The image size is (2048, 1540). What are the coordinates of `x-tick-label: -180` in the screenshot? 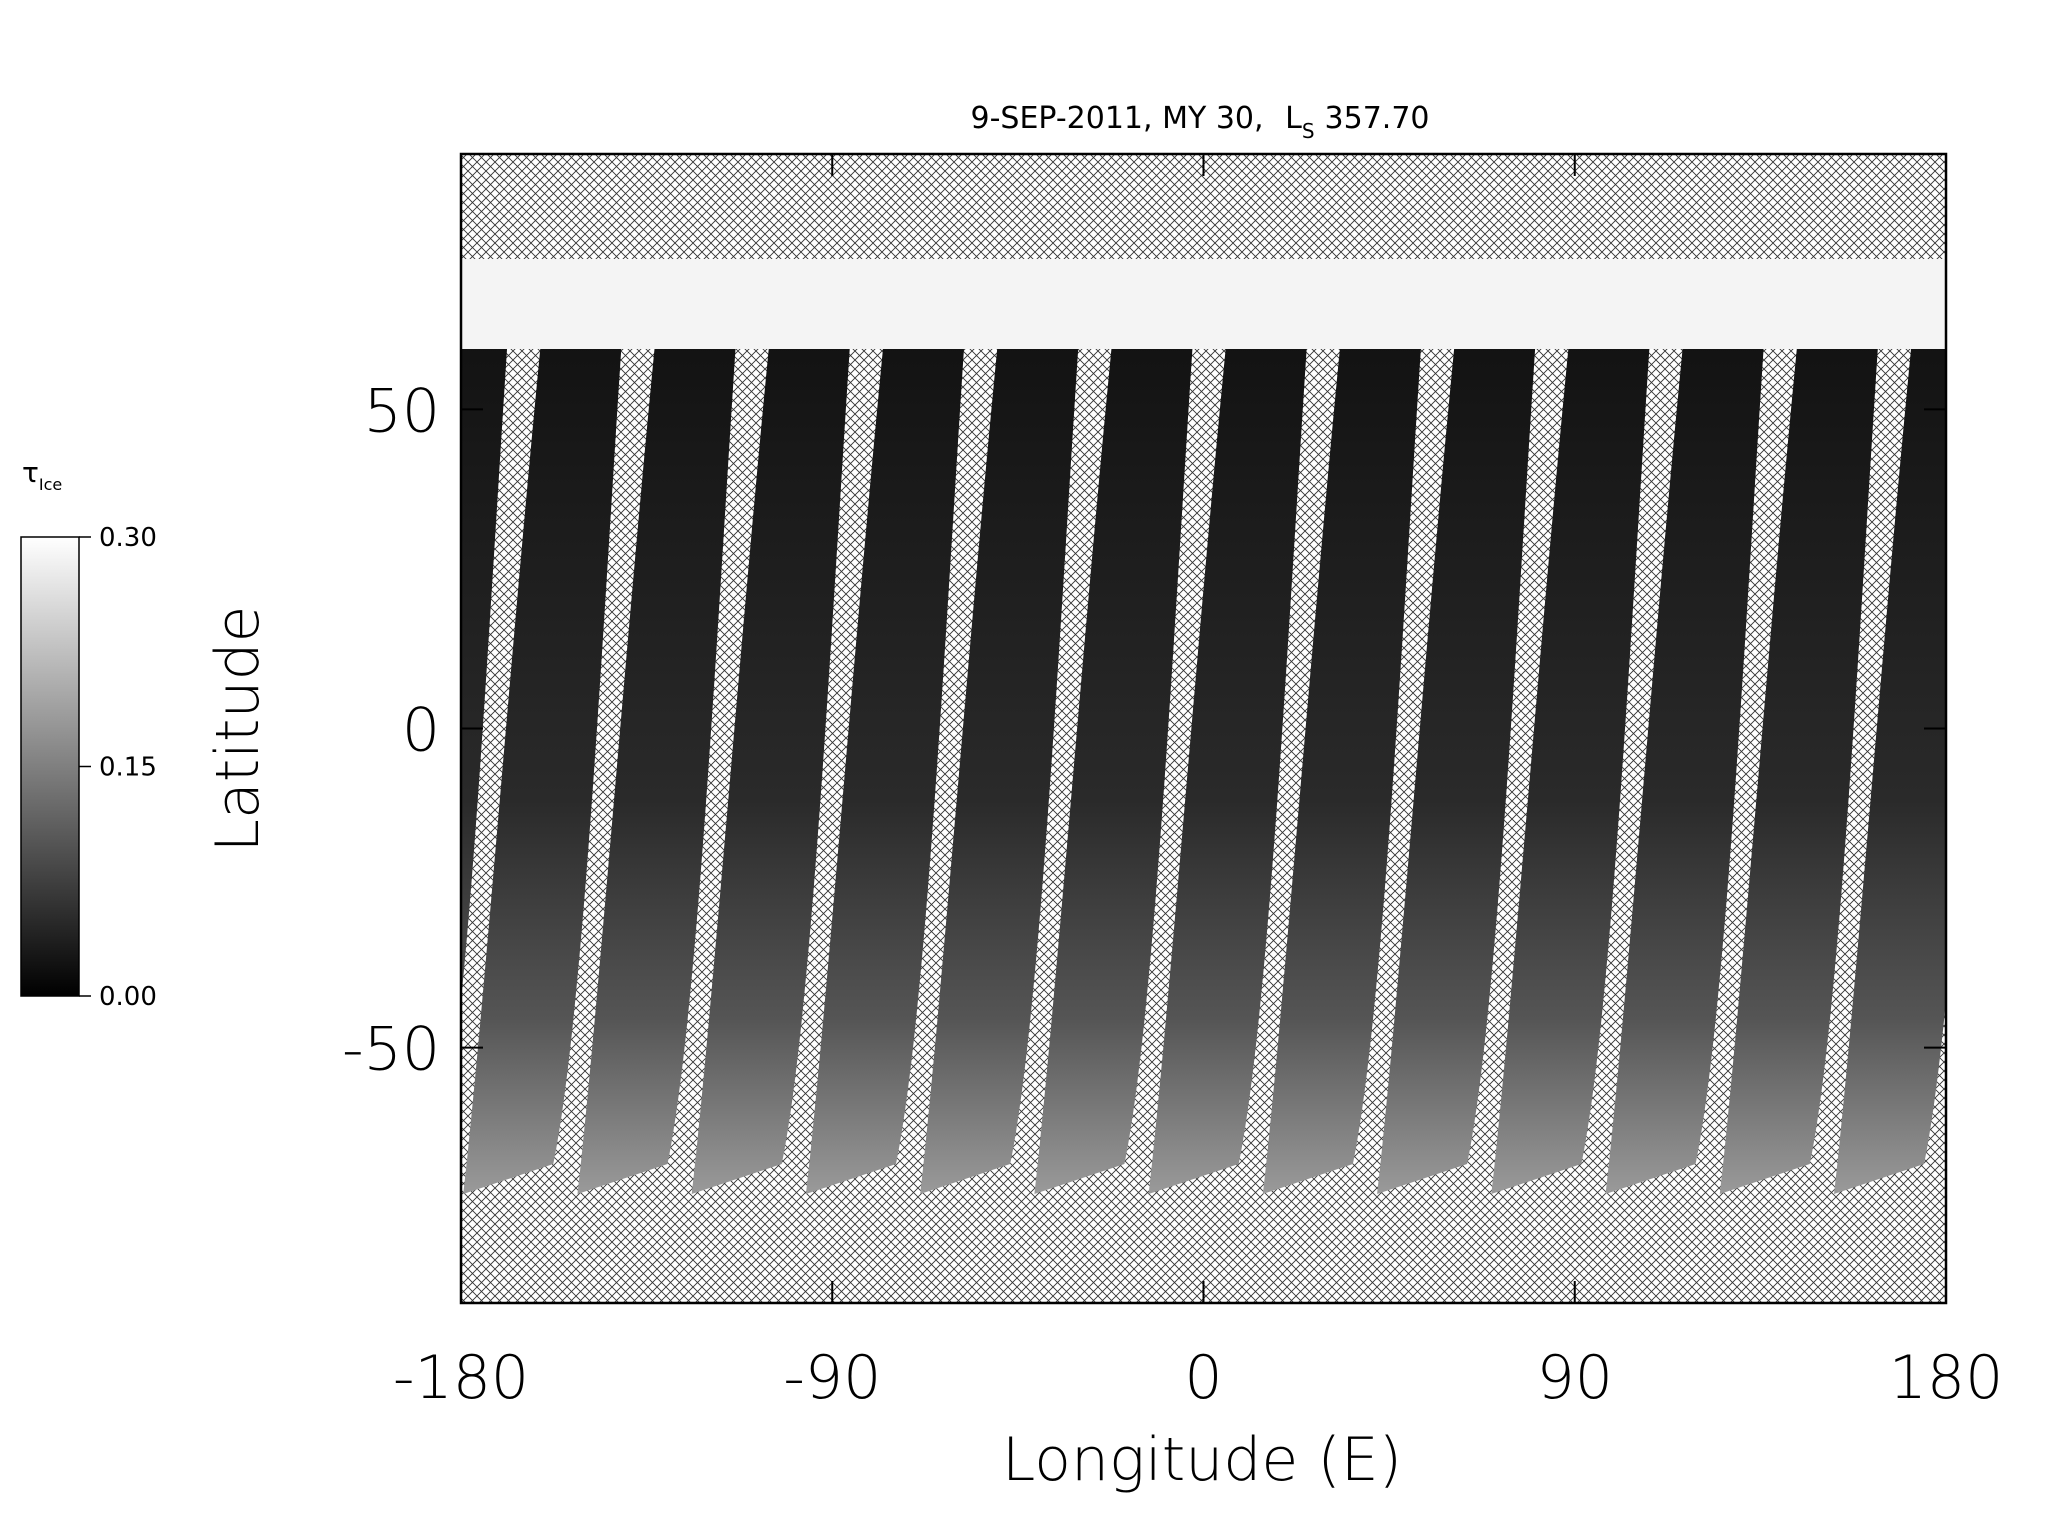 It's located at (461, 1378).